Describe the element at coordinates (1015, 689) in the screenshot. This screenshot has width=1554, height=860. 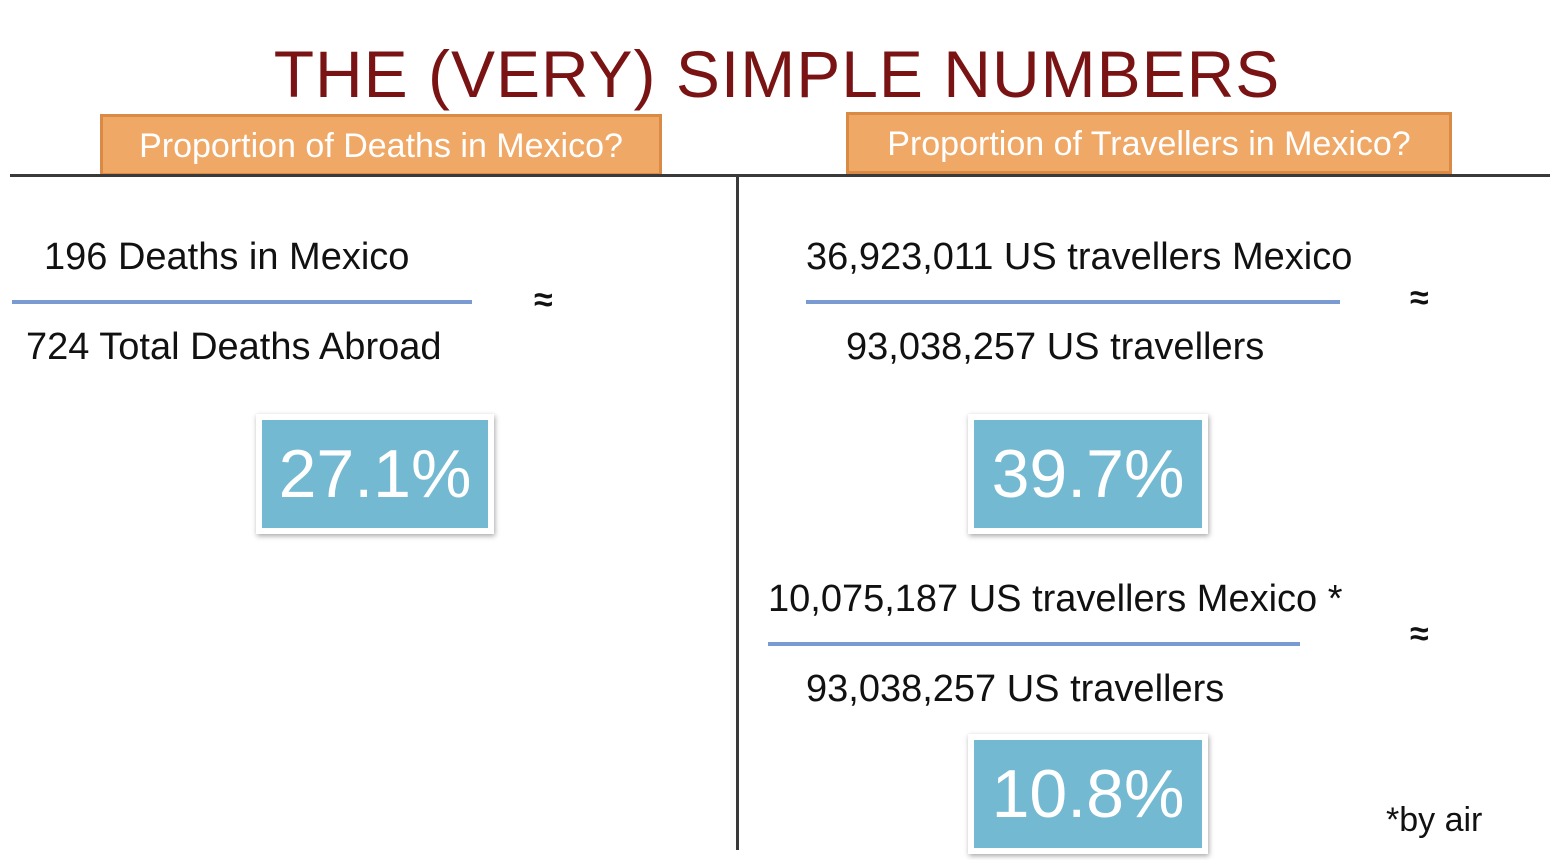
I see `air-travellers-denominator: 93,038,257 US travellers` at that location.